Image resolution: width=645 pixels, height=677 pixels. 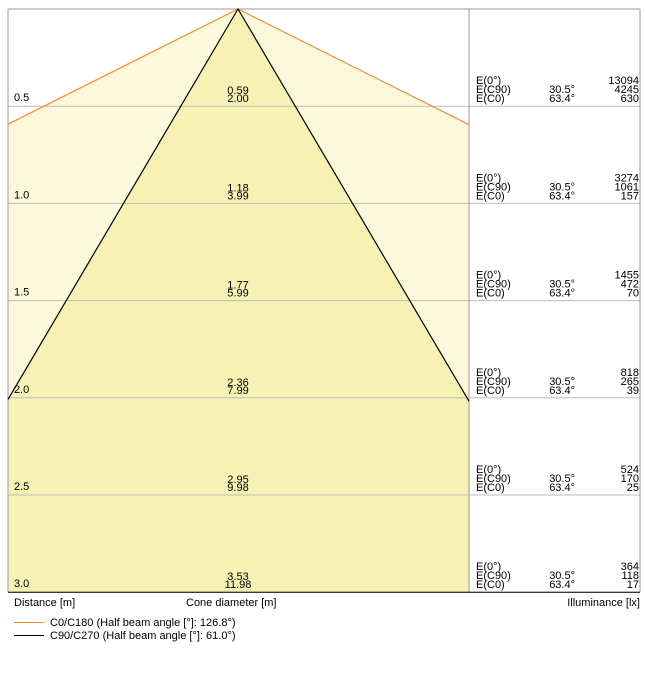 I want to click on illuminance-ec0: 157, so click(x=630, y=196).